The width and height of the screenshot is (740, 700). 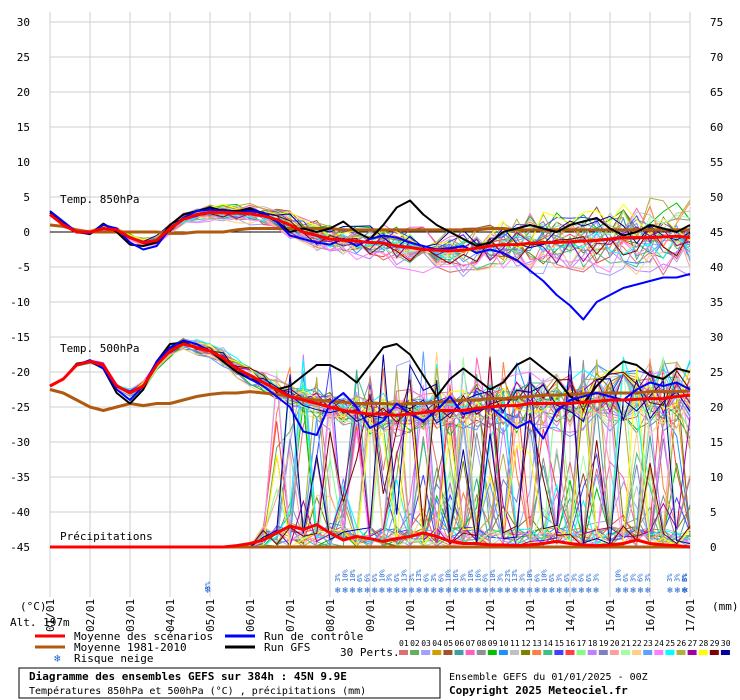 What do you see at coordinates (23, 92) in the screenshot?
I see `left-tick-label: 20` at bounding box center [23, 92].